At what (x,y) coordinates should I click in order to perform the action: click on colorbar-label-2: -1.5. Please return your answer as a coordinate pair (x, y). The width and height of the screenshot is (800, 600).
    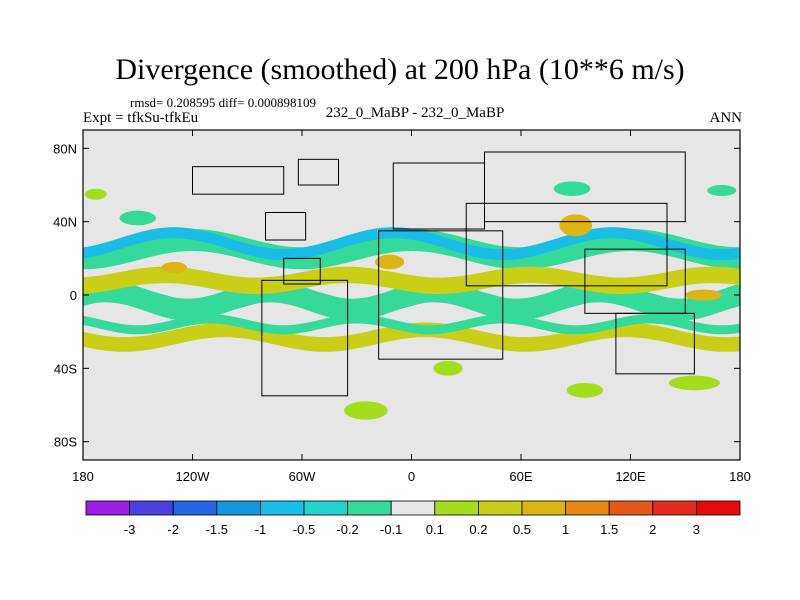
    Looking at the image, I should click on (217, 529).